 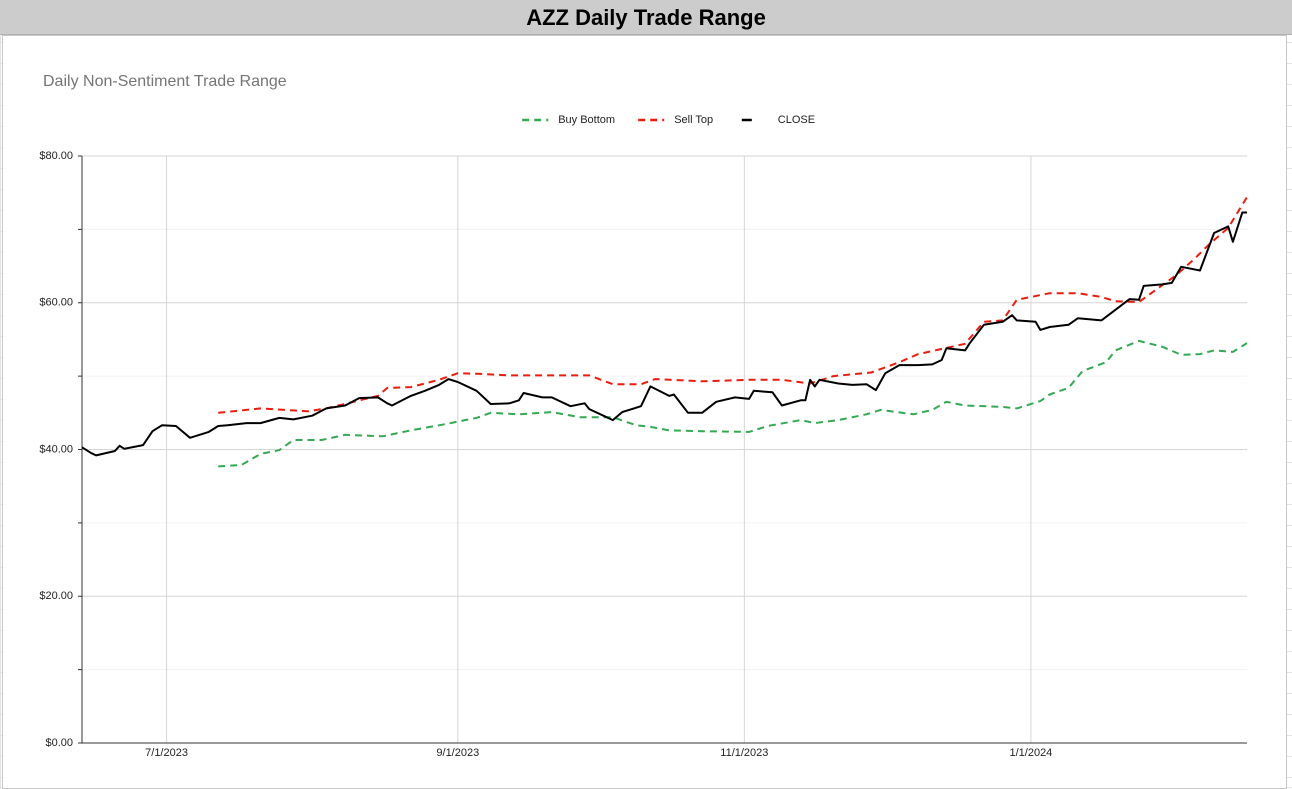 I want to click on x-tick-label: 1/1/2024, so click(x=1030, y=753).